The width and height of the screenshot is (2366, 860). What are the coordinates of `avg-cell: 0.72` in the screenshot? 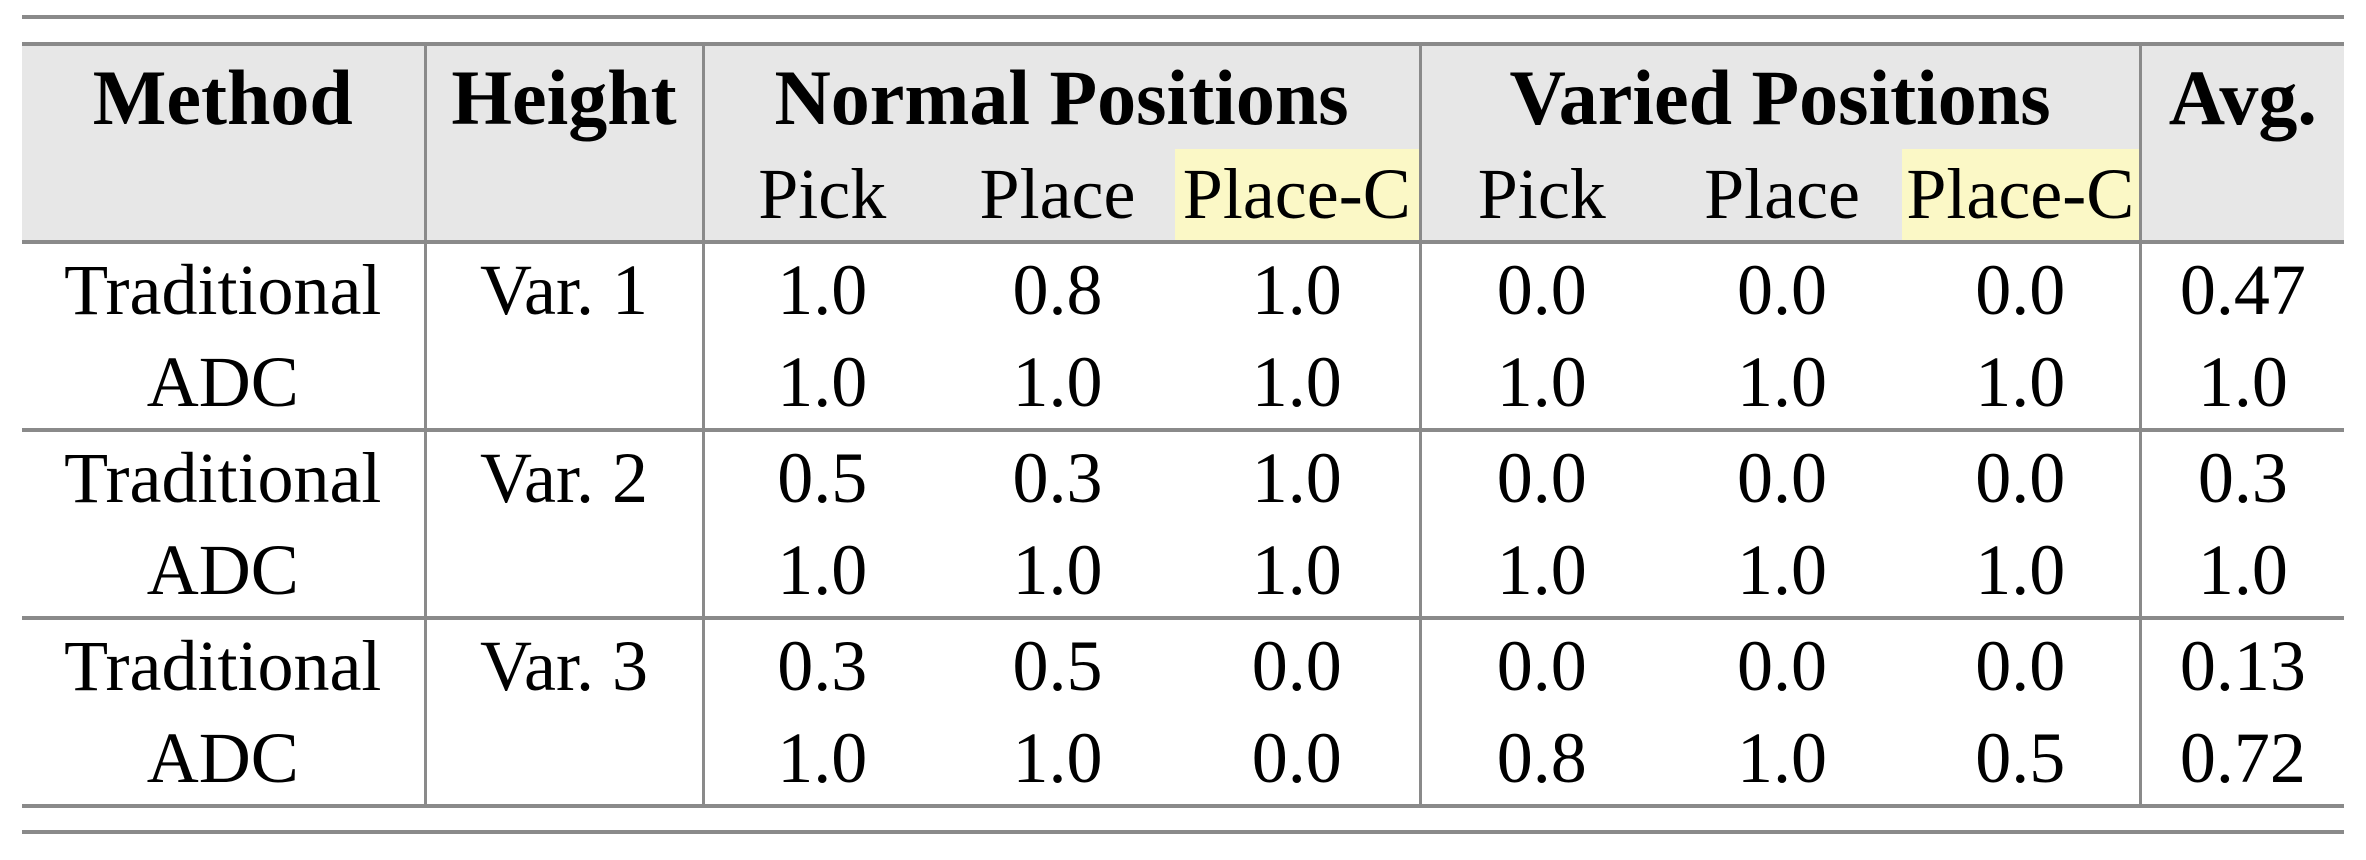 It's located at (2242, 758).